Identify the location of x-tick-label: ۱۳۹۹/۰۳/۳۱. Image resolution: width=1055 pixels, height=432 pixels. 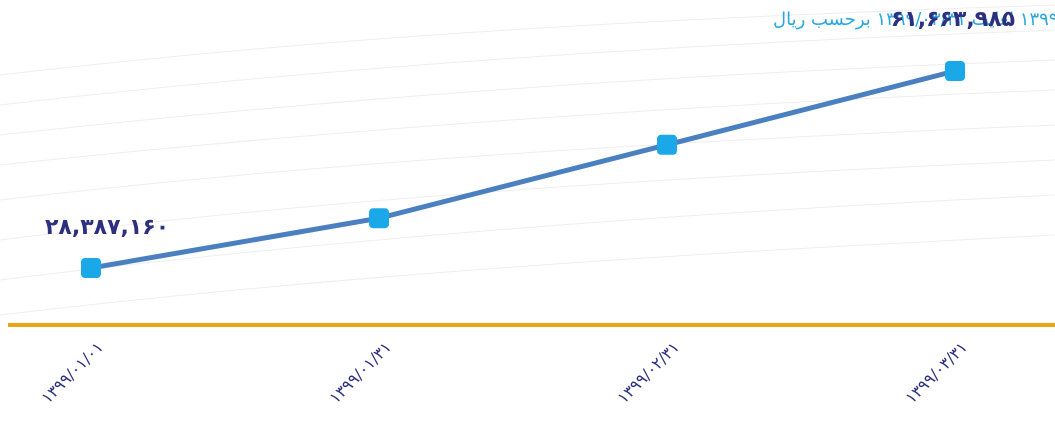
(936, 373).